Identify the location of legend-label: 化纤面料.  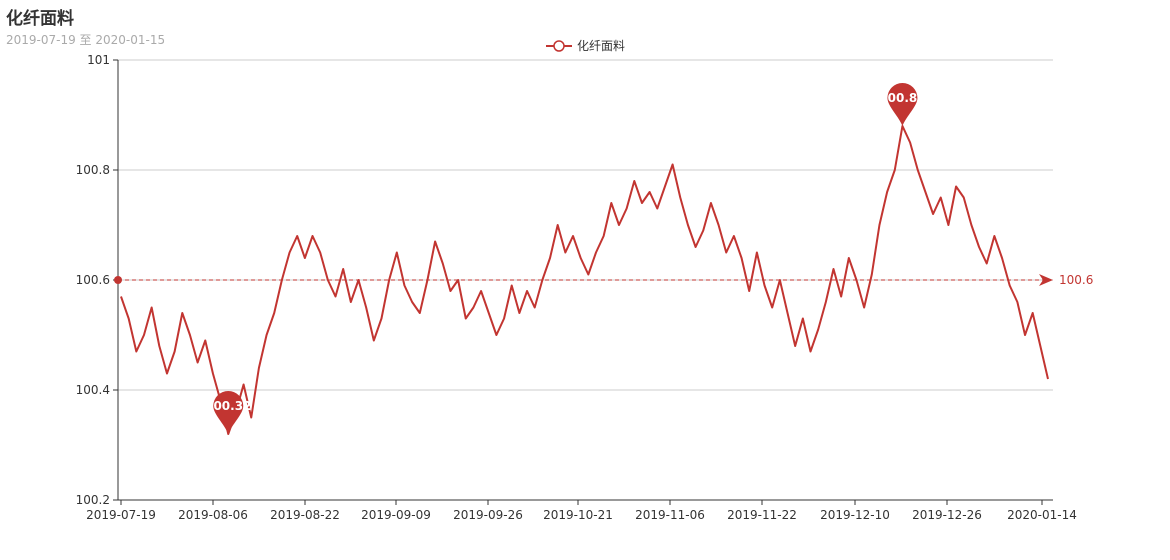
(601, 46).